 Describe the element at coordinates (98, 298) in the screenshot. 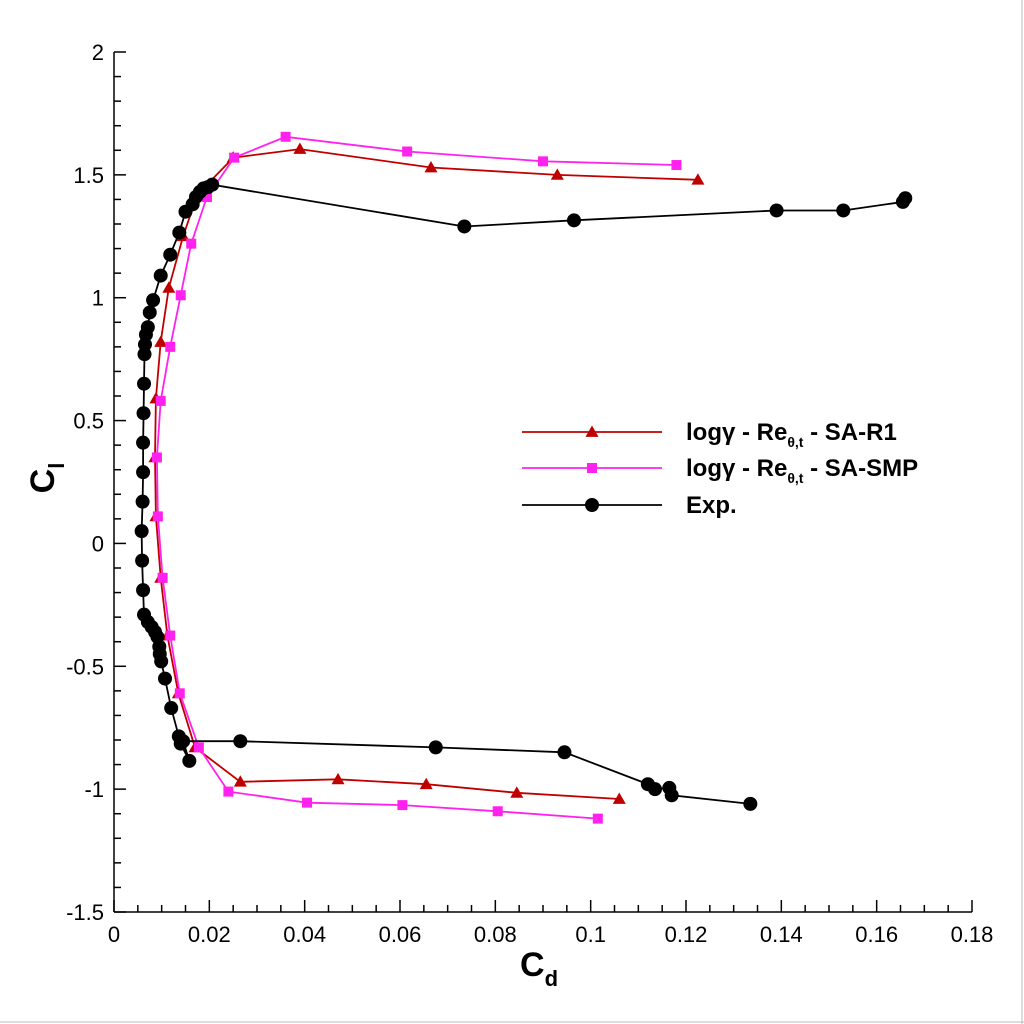

I see `y-tick-label: 1` at that location.